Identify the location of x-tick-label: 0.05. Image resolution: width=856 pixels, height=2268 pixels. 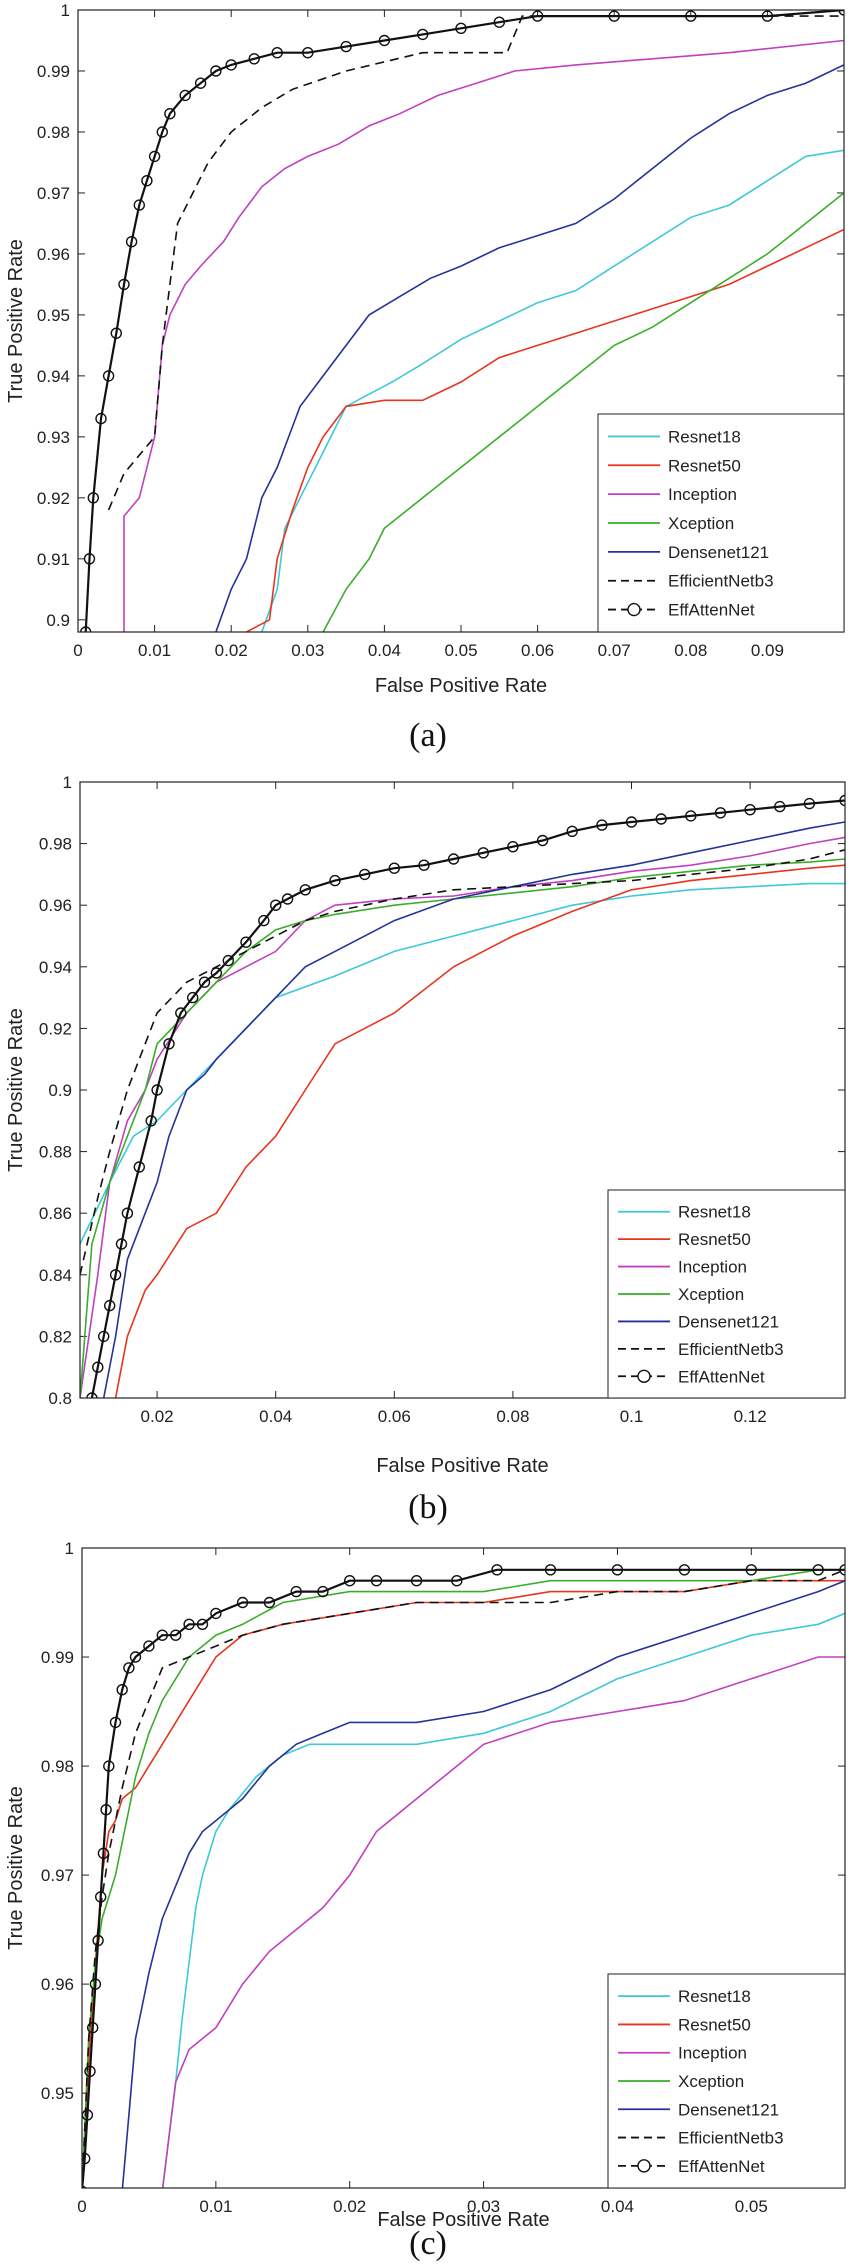
(751, 2206).